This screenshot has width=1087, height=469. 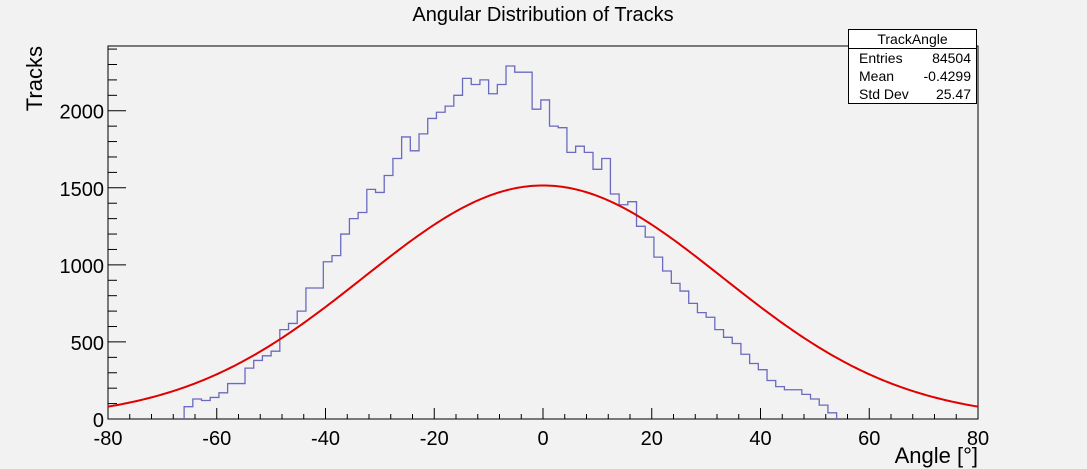 I want to click on y-tick-label: 500, so click(x=87, y=344).